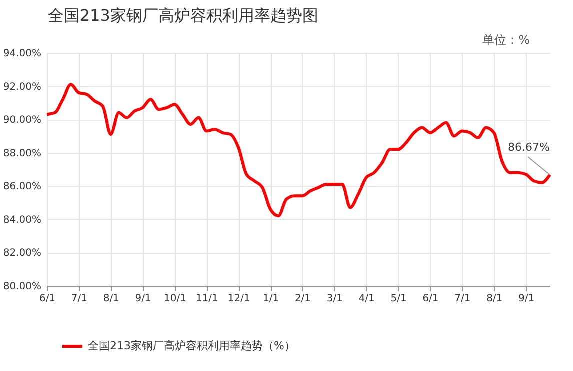 The image size is (573, 371). I want to click on x-tick-label: 12/1, so click(239, 299).